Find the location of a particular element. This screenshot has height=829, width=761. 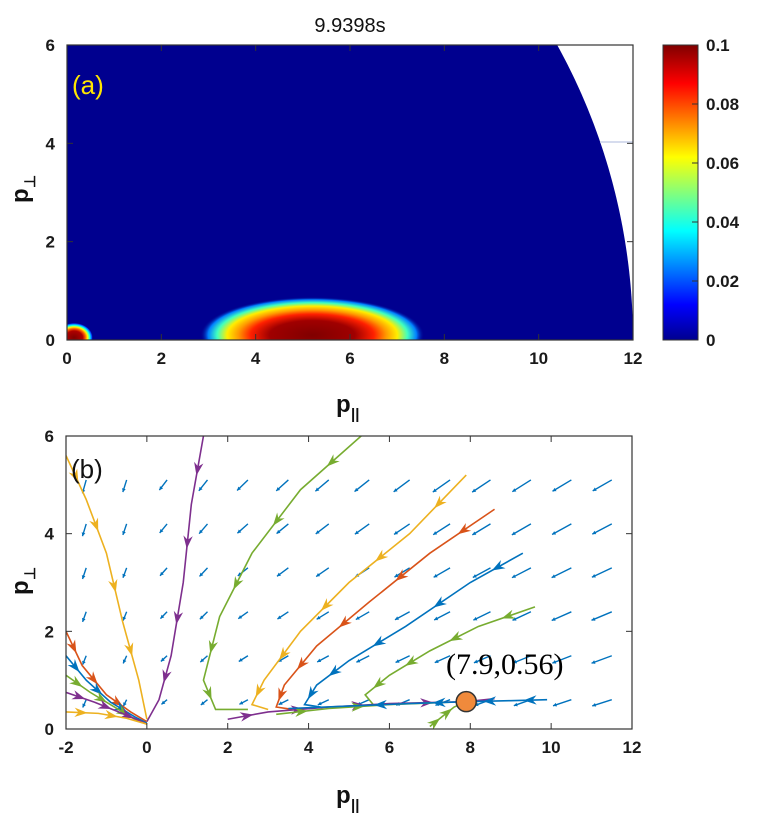

x-tick-label: 10 is located at coordinates (538, 358).